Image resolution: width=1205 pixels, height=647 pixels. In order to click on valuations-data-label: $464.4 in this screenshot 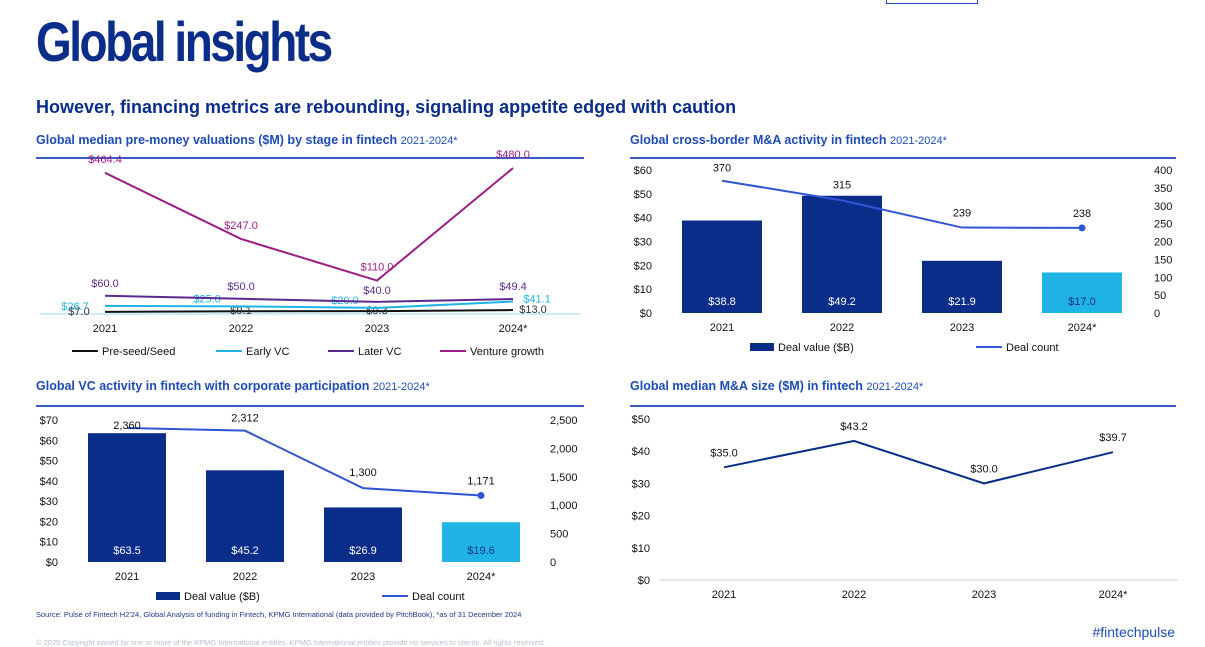, I will do `click(105, 160)`.